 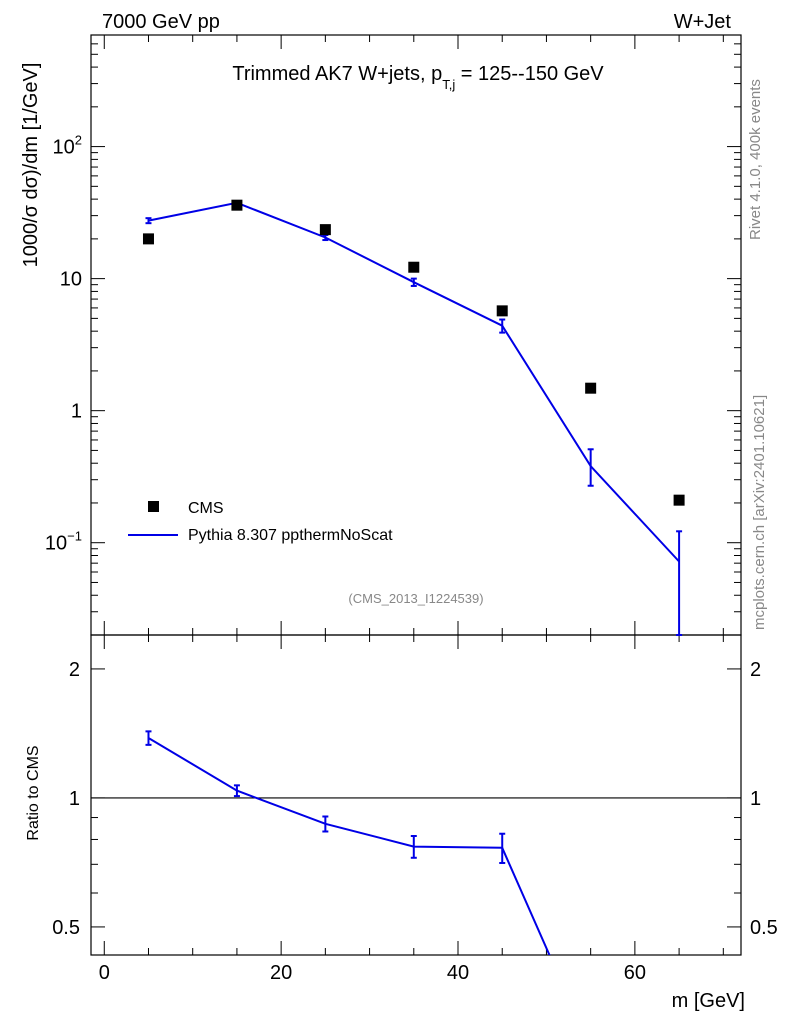 What do you see at coordinates (755, 670) in the screenshot?
I see `ratio-y-tick-label-right: 2` at bounding box center [755, 670].